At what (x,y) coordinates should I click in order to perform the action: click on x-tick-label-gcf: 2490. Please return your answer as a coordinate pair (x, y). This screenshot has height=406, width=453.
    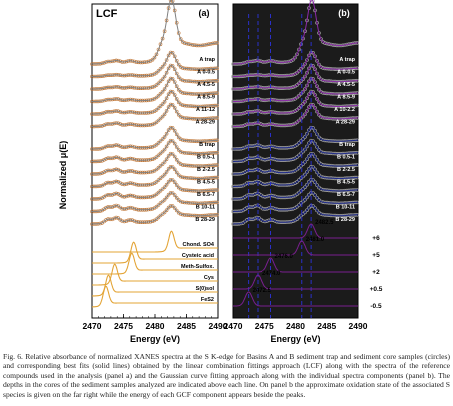
    Looking at the image, I should click on (358, 326).